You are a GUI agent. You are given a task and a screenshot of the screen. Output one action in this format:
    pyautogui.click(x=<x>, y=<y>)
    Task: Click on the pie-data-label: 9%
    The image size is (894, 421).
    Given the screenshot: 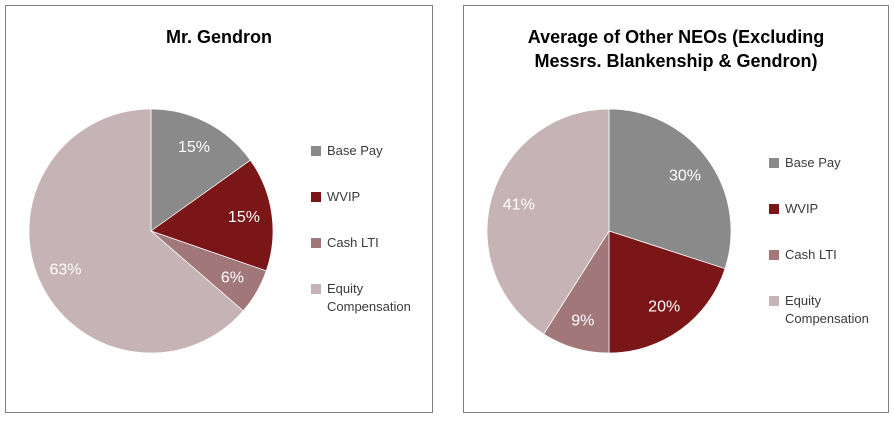 What is the action you would take?
    pyautogui.click(x=582, y=321)
    